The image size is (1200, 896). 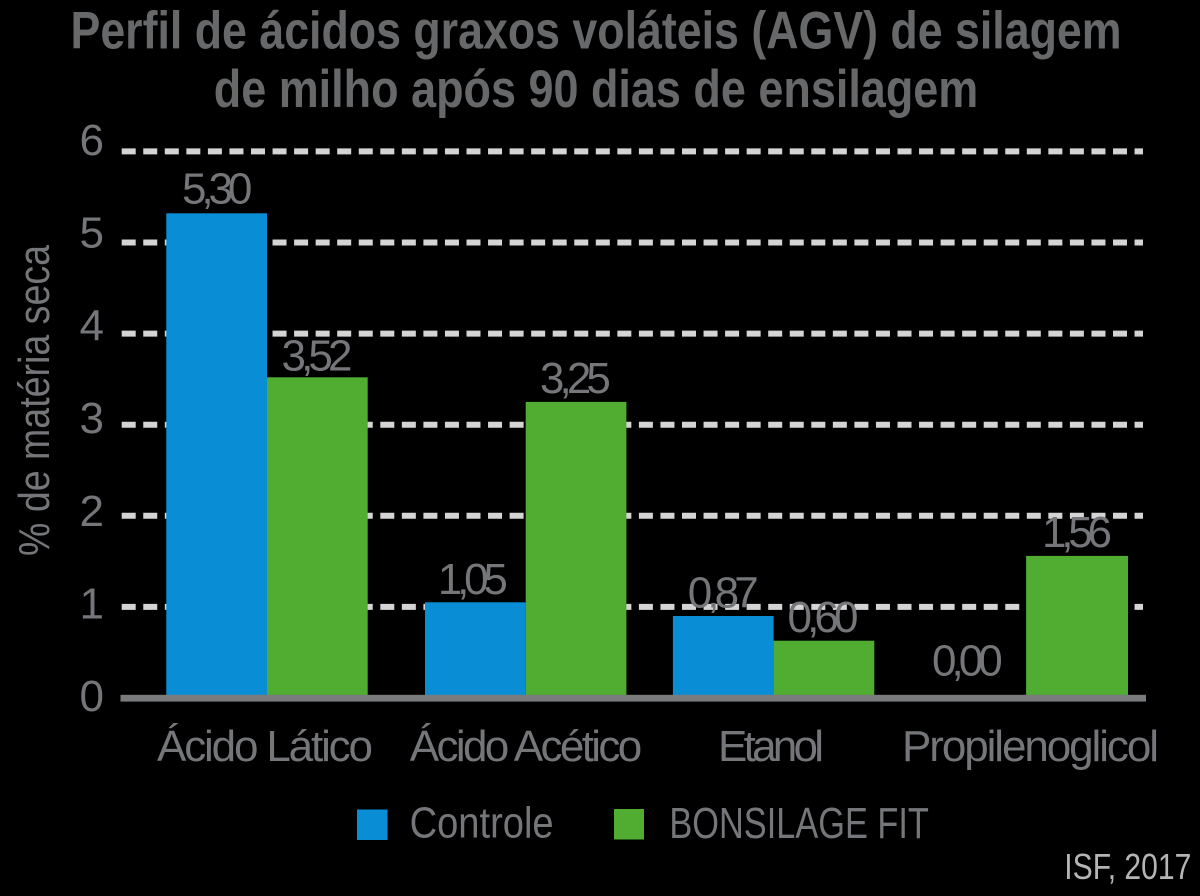 What do you see at coordinates (473, 579) in the screenshot?
I see `svg-text: 1,05` at bounding box center [473, 579].